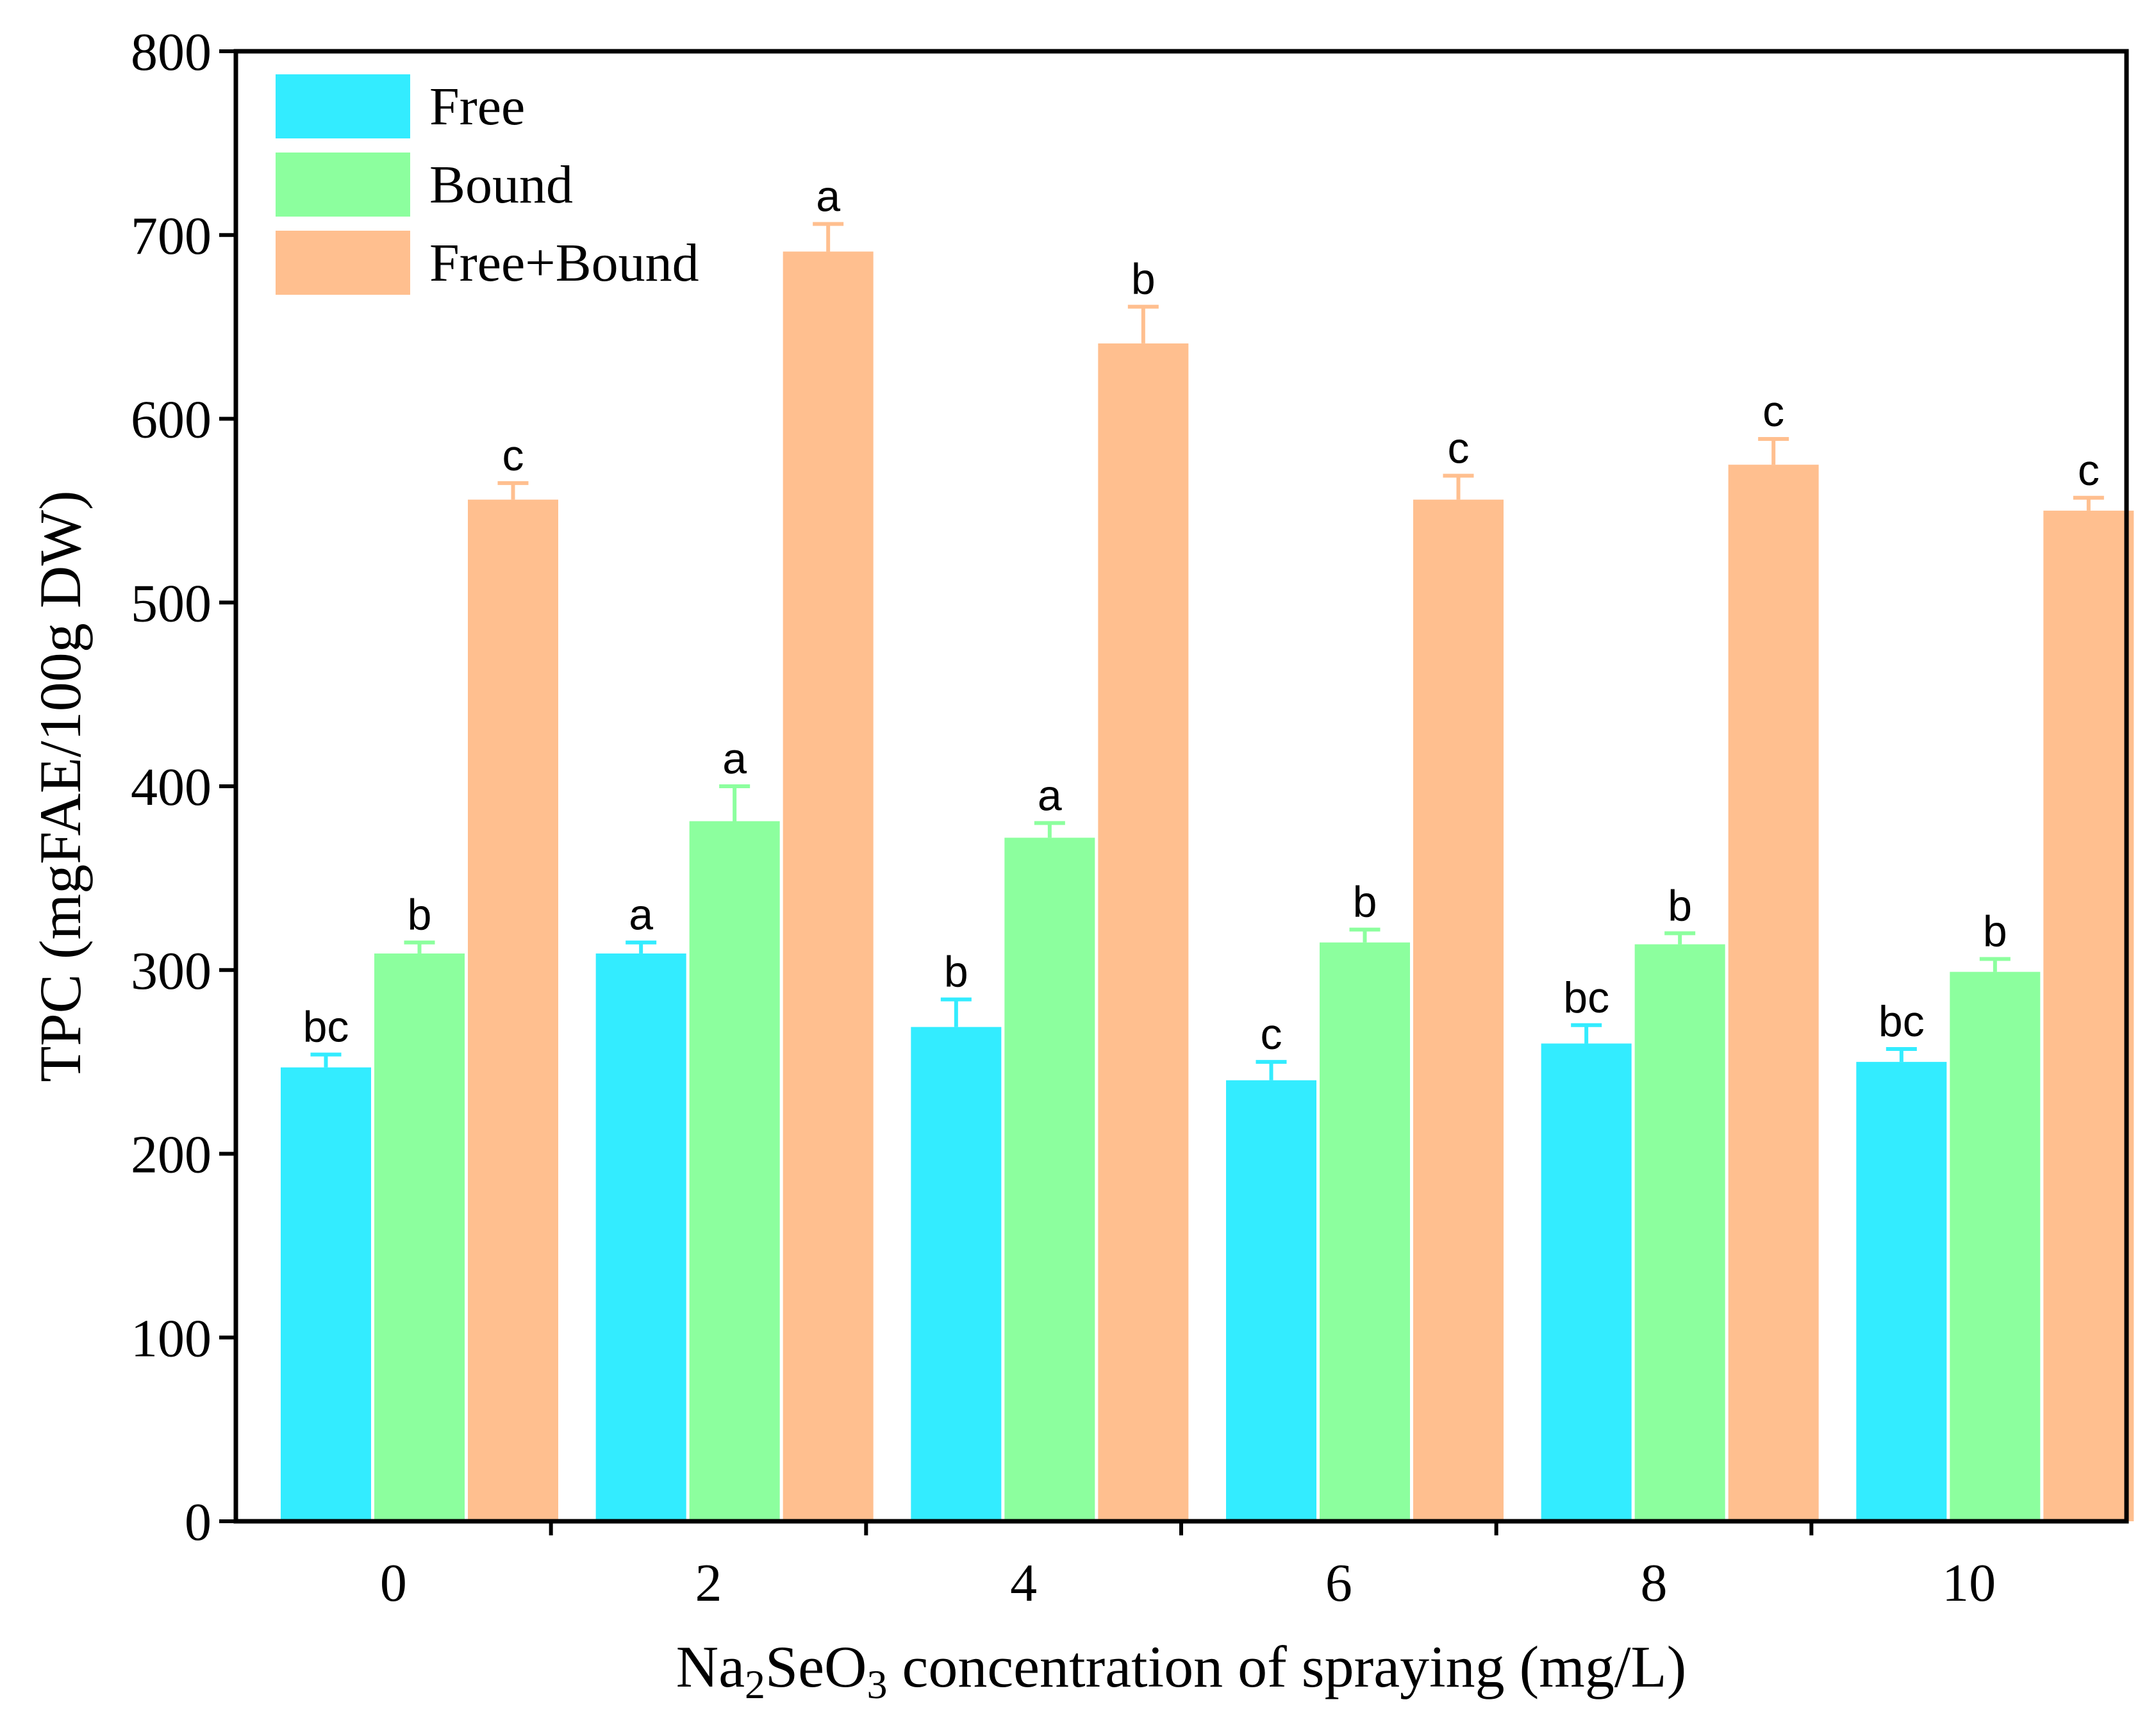 The image size is (2156, 1718). I want to click on y-tick-label: 800, so click(171, 52).